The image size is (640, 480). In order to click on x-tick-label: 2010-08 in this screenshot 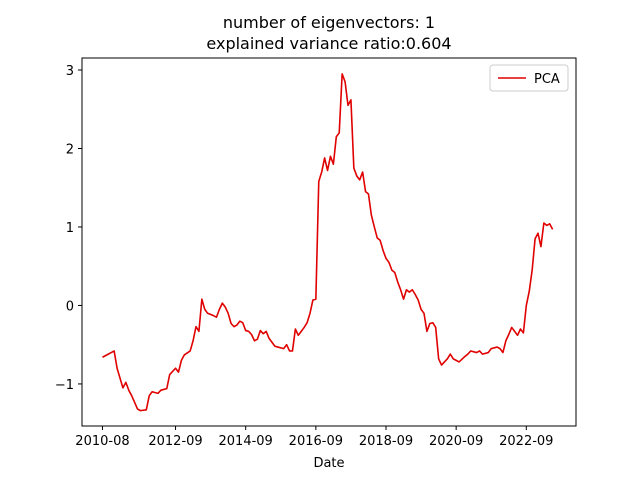, I will do `click(102, 441)`.